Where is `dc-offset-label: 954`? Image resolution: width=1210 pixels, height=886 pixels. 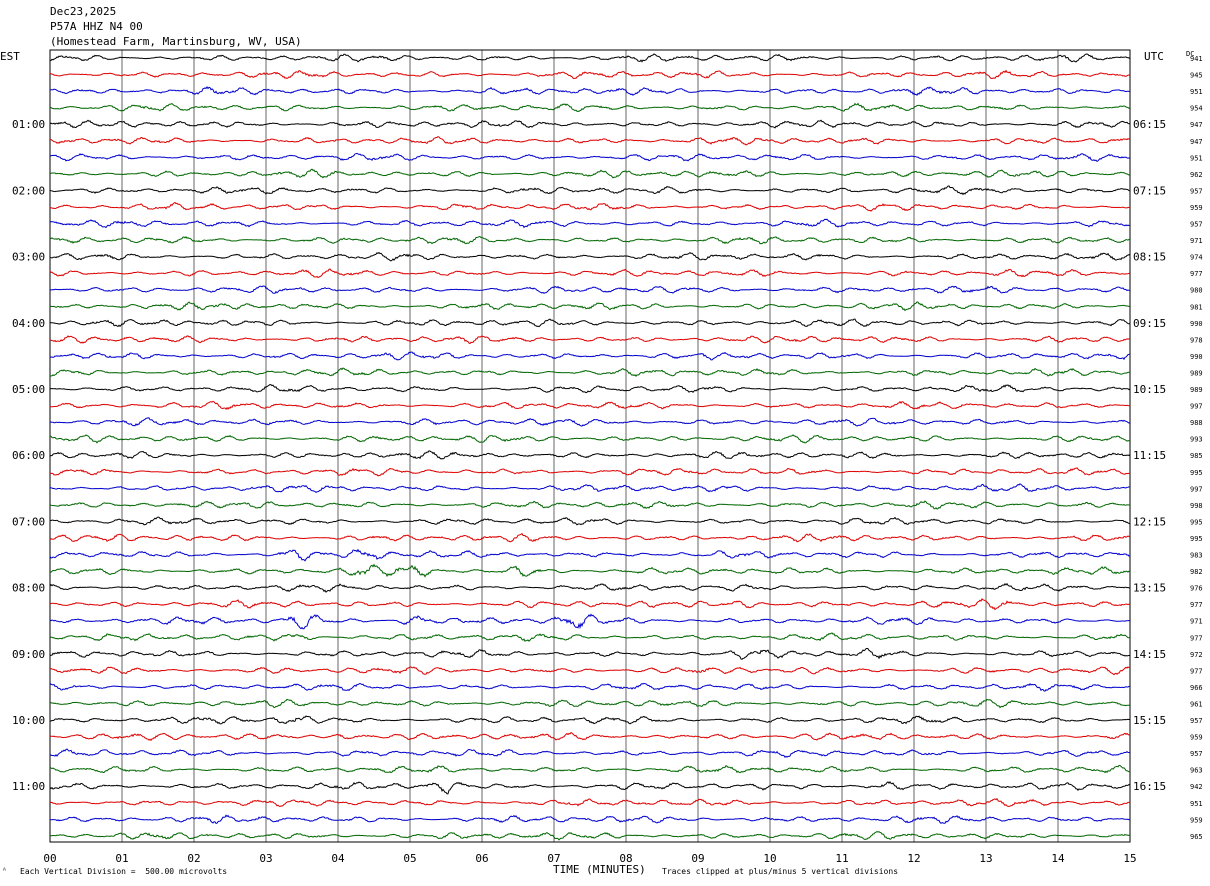
dc-offset-label: 954 is located at coordinates (1196, 109).